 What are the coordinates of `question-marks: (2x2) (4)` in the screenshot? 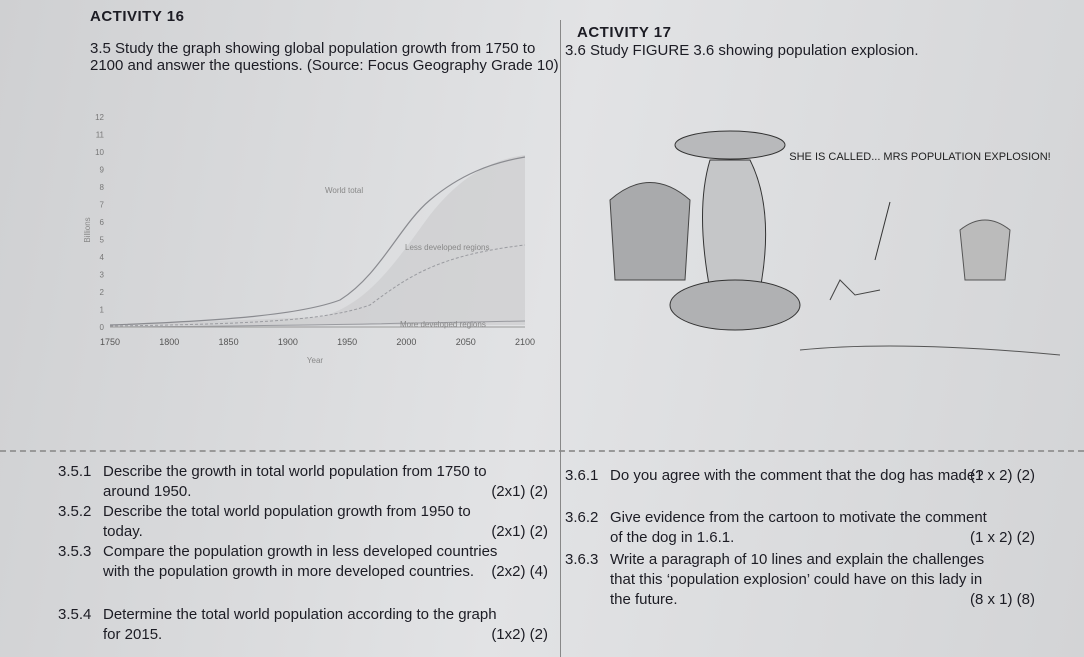 It's located at (519, 571).